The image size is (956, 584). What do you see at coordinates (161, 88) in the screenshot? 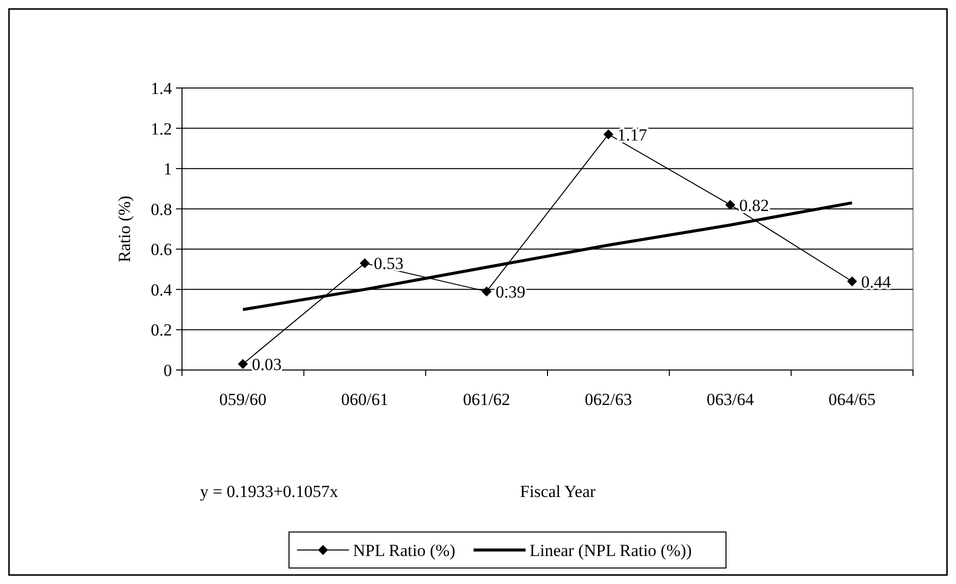
I see `y-tick-label: 1.4` at bounding box center [161, 88].